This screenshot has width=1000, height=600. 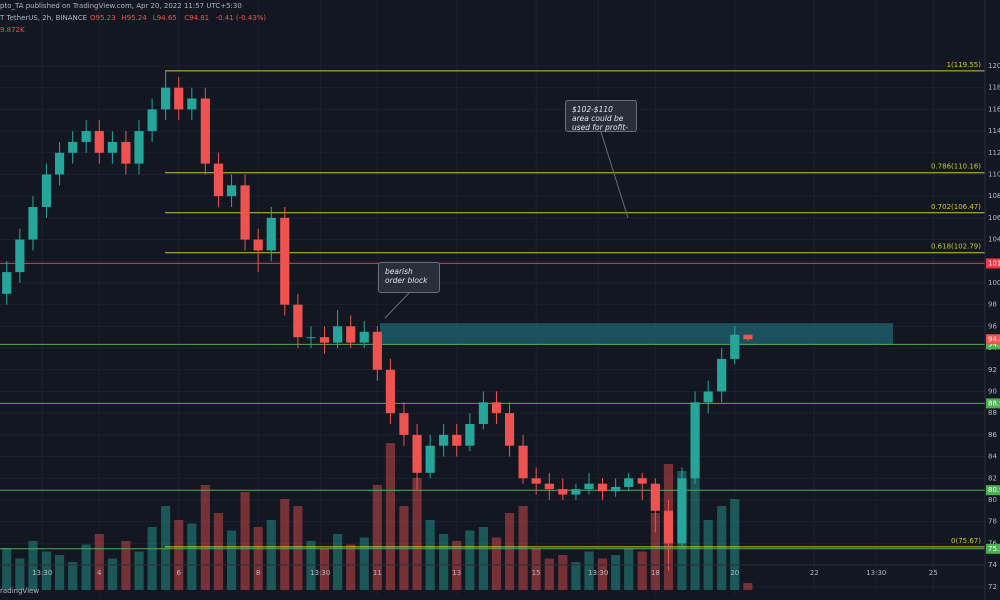 What do you see at coordinates (966, 541) in the screenshot?
I see `fib-label: 0(75.67)` at bounding box center [966, 541].